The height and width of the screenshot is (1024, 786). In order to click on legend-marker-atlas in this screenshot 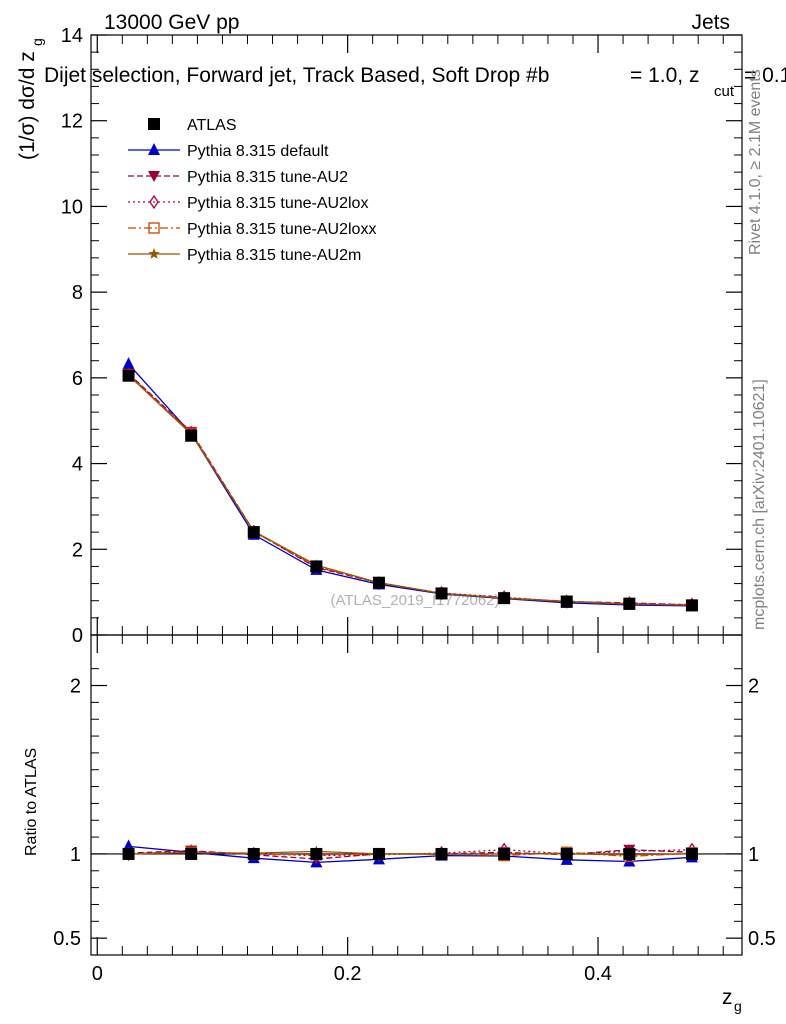, I will do `click(154, 124)`.